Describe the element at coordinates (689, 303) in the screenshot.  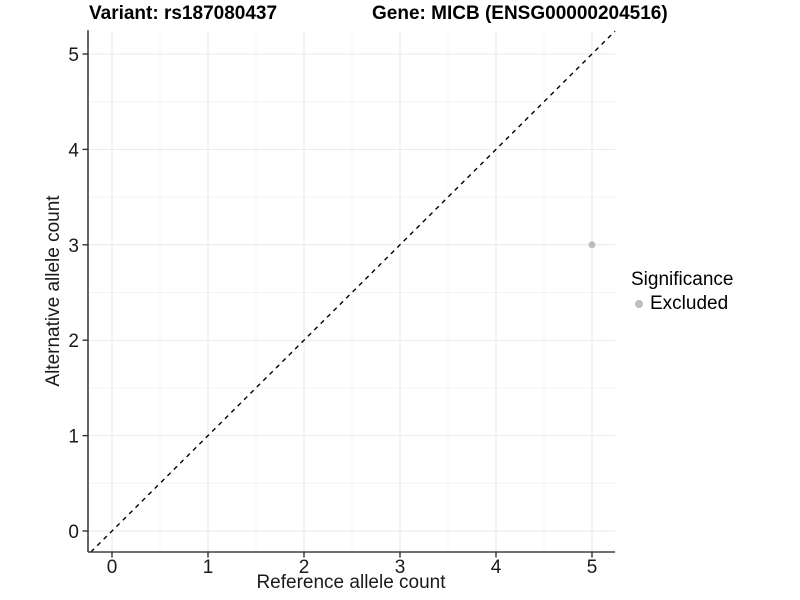
I see `legend-item-label: Excluded` at that location.